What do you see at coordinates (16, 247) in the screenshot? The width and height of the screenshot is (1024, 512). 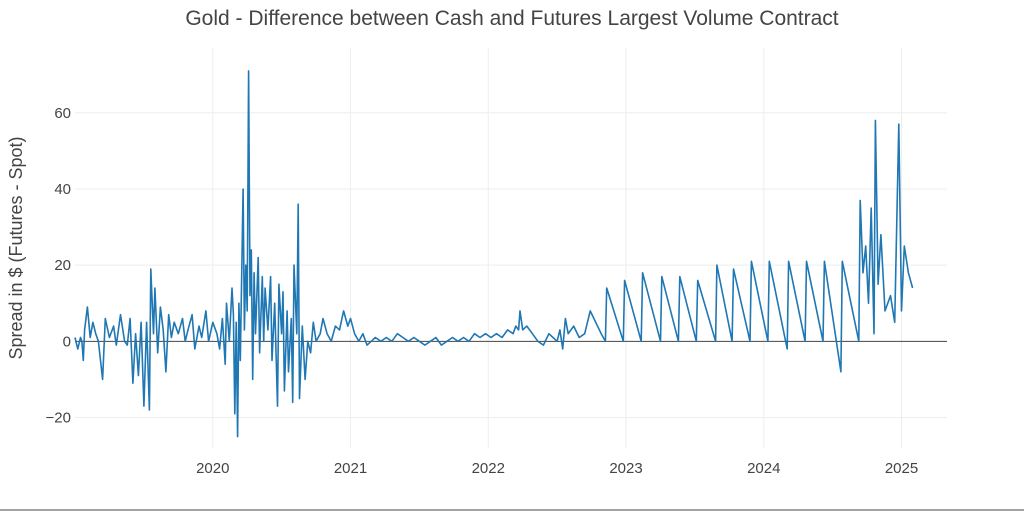 I see `y-axis-label: Spread in $ (Futures - Spot)` at bounding box center [16, 247].